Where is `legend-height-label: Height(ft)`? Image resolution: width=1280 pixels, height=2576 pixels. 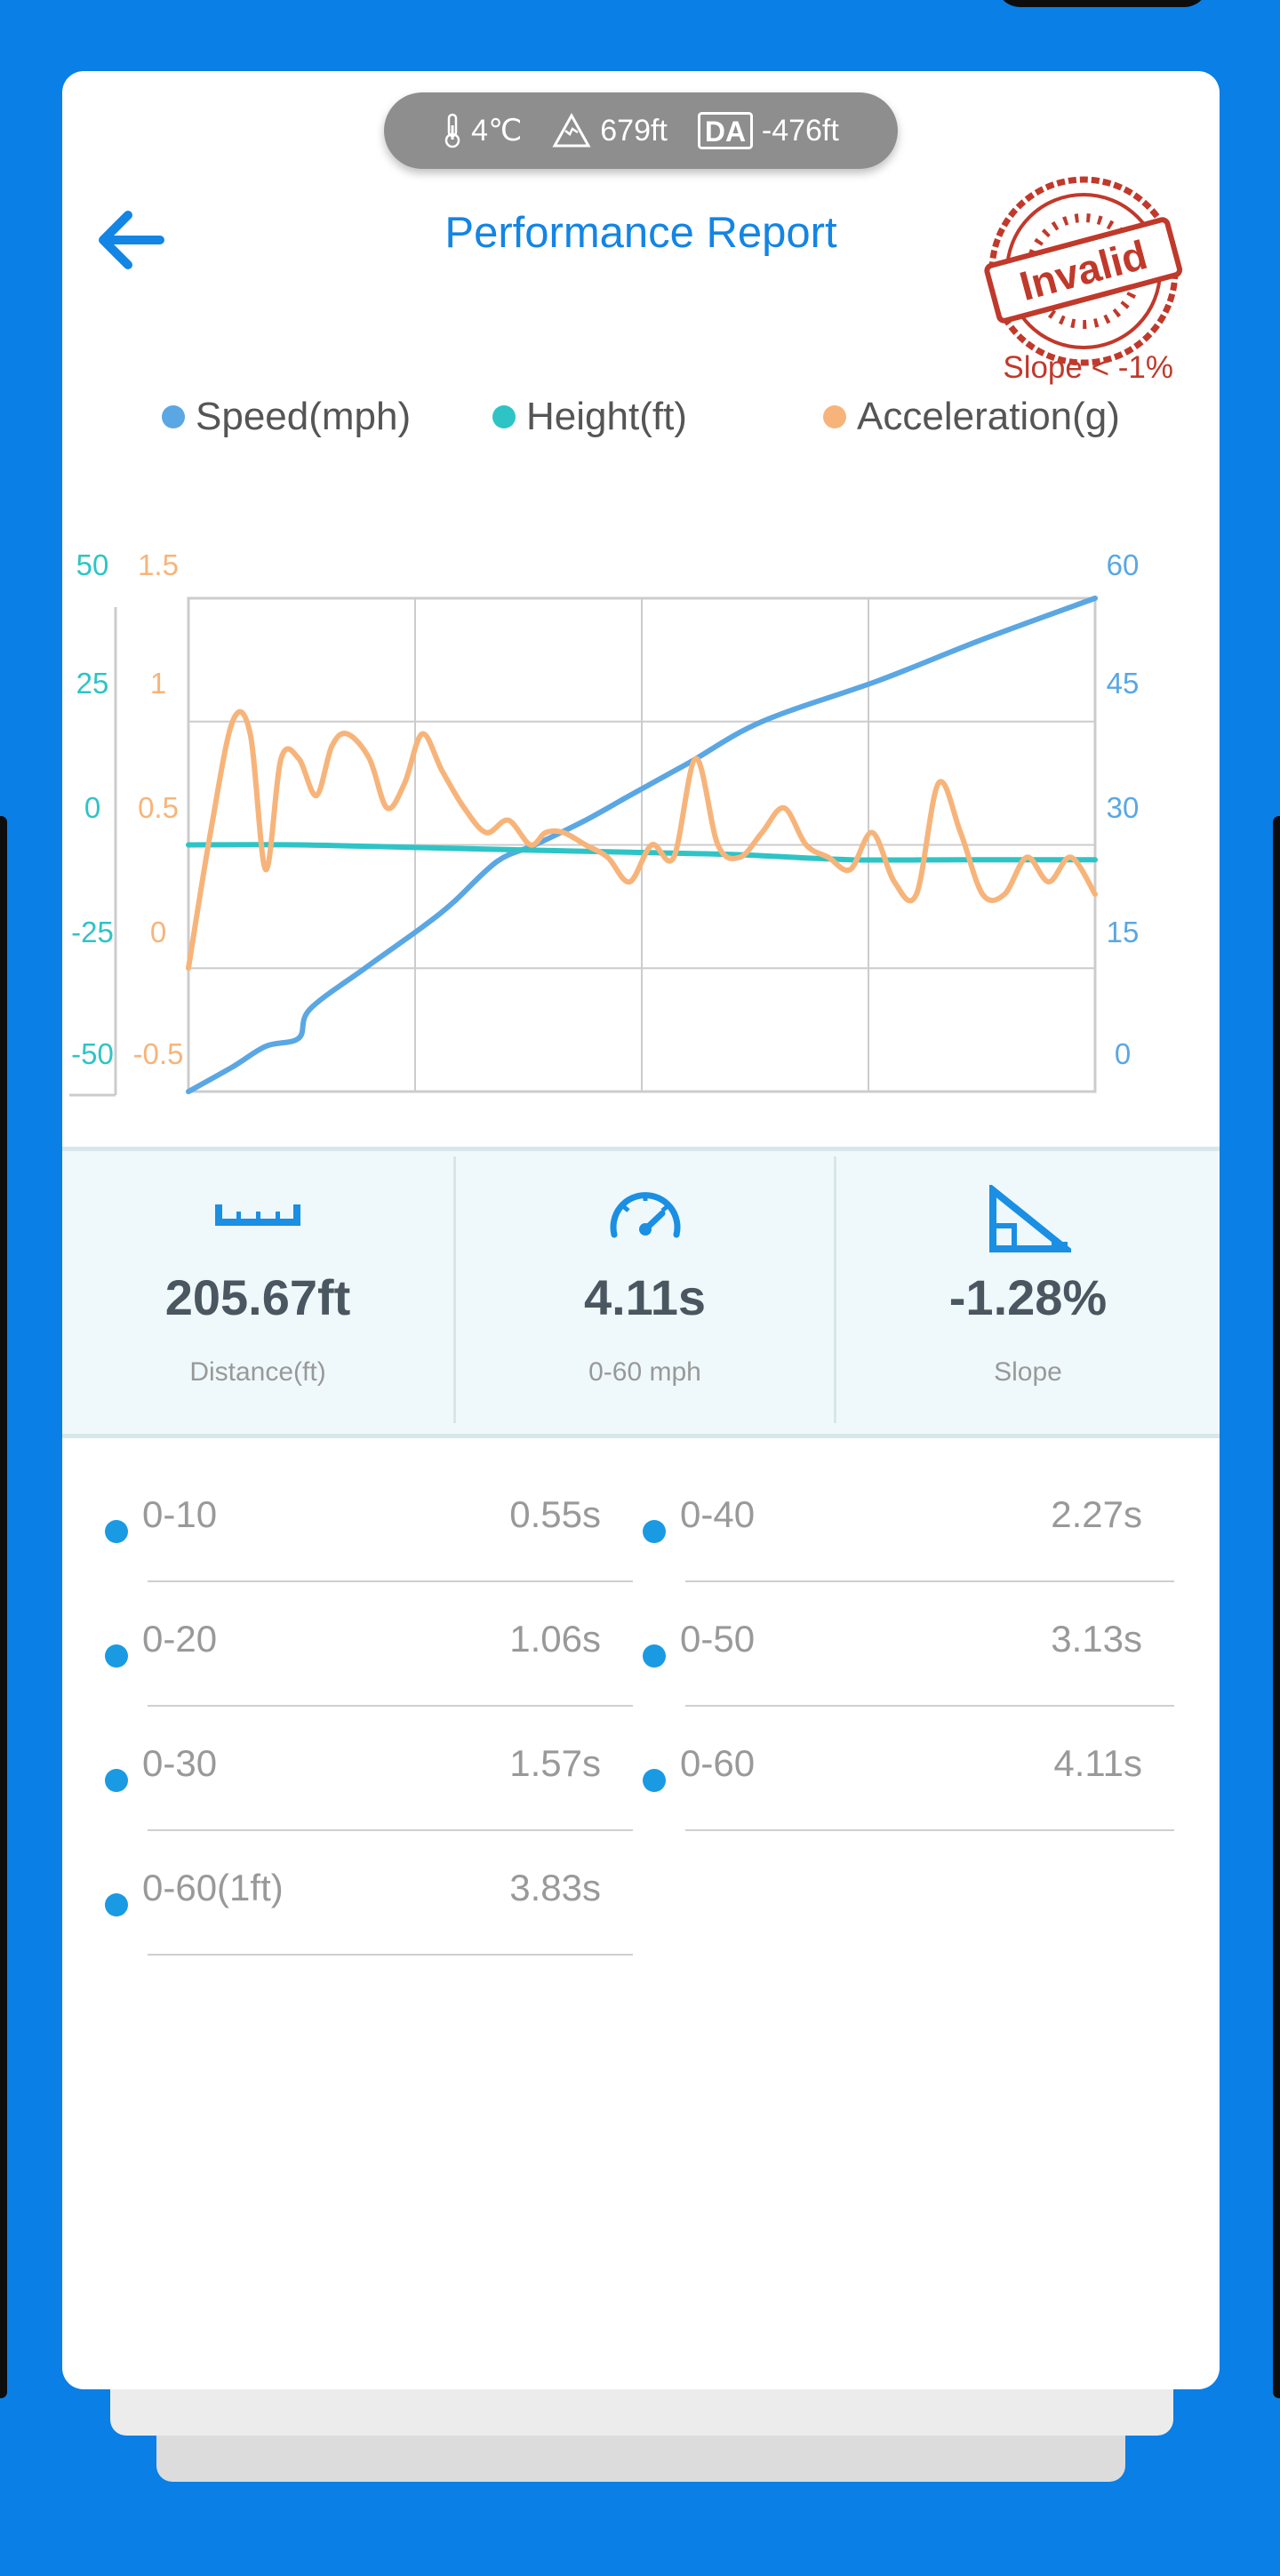 legend-height-label: Height(ft) is located at coordinates (606, 416).